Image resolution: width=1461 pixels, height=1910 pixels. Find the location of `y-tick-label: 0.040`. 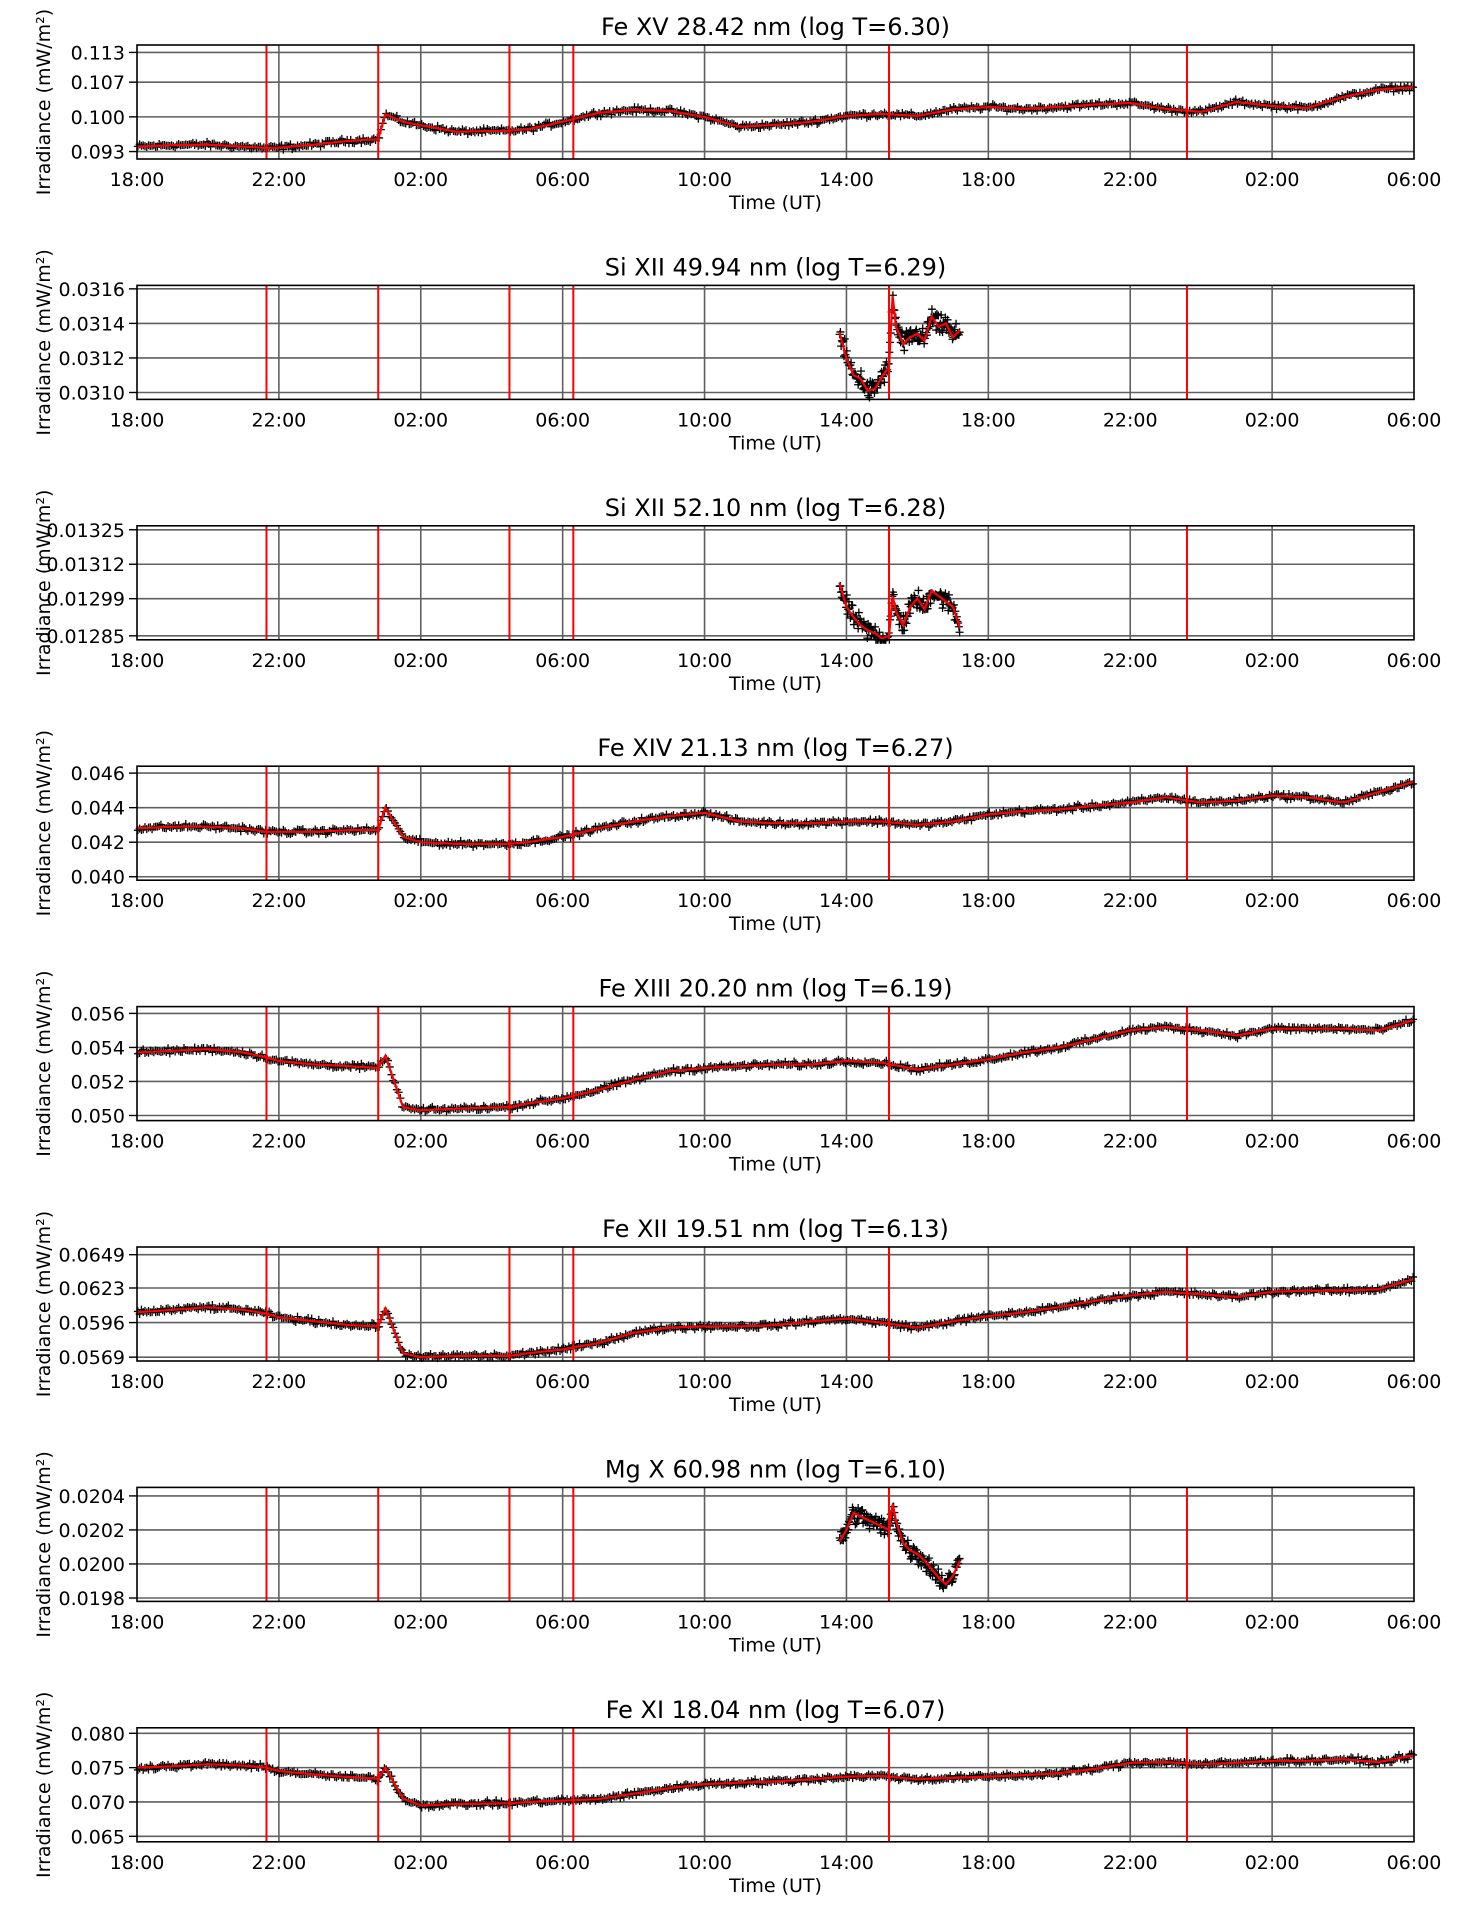

y-tick-label: 0.040 is located at coordinates (98, 878).